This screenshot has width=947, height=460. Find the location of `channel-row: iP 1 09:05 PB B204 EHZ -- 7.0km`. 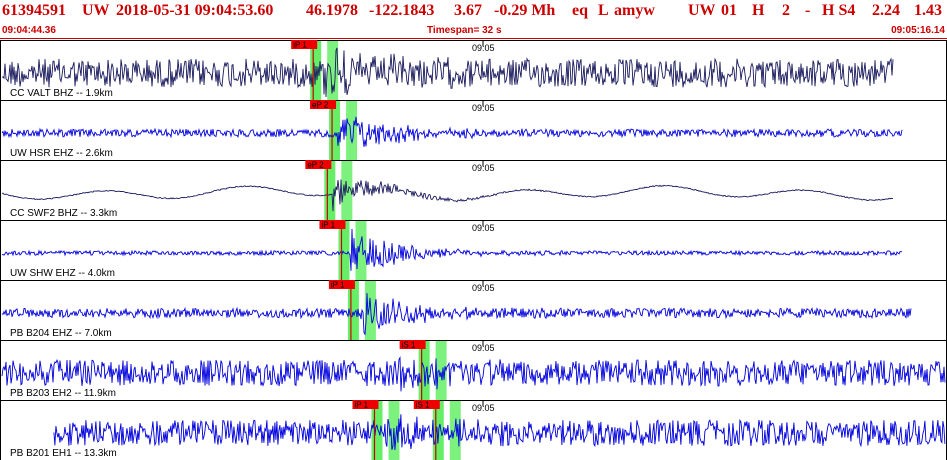

channel-row: iP 1 09:05 PB B204 EHZ -- 7.0km is located at coordinates (473, 310).